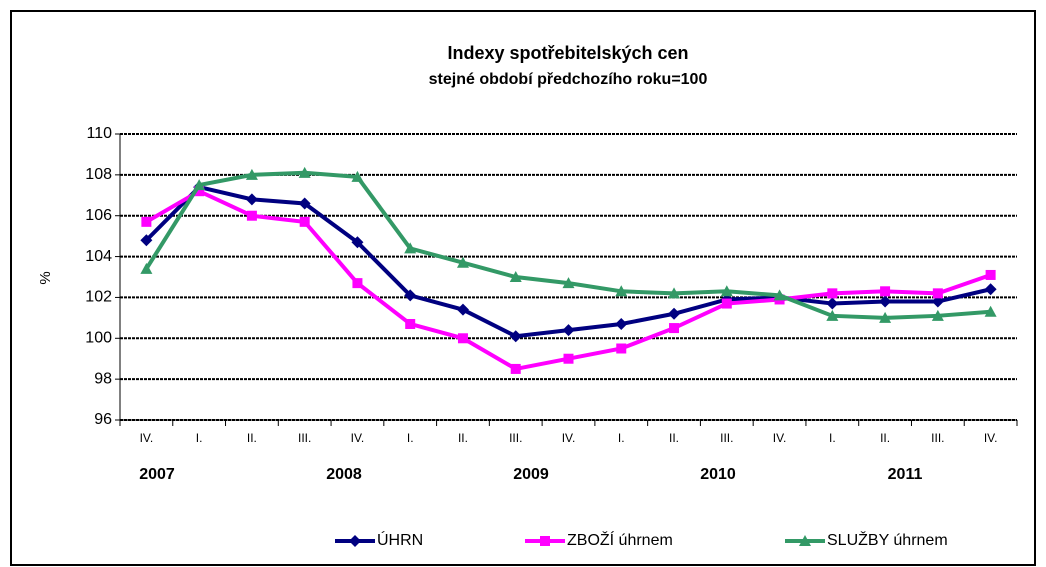  Describe the element at coordinates (400, 539) in the screenshot. I see `legend-label: ÚHRN` at that location.